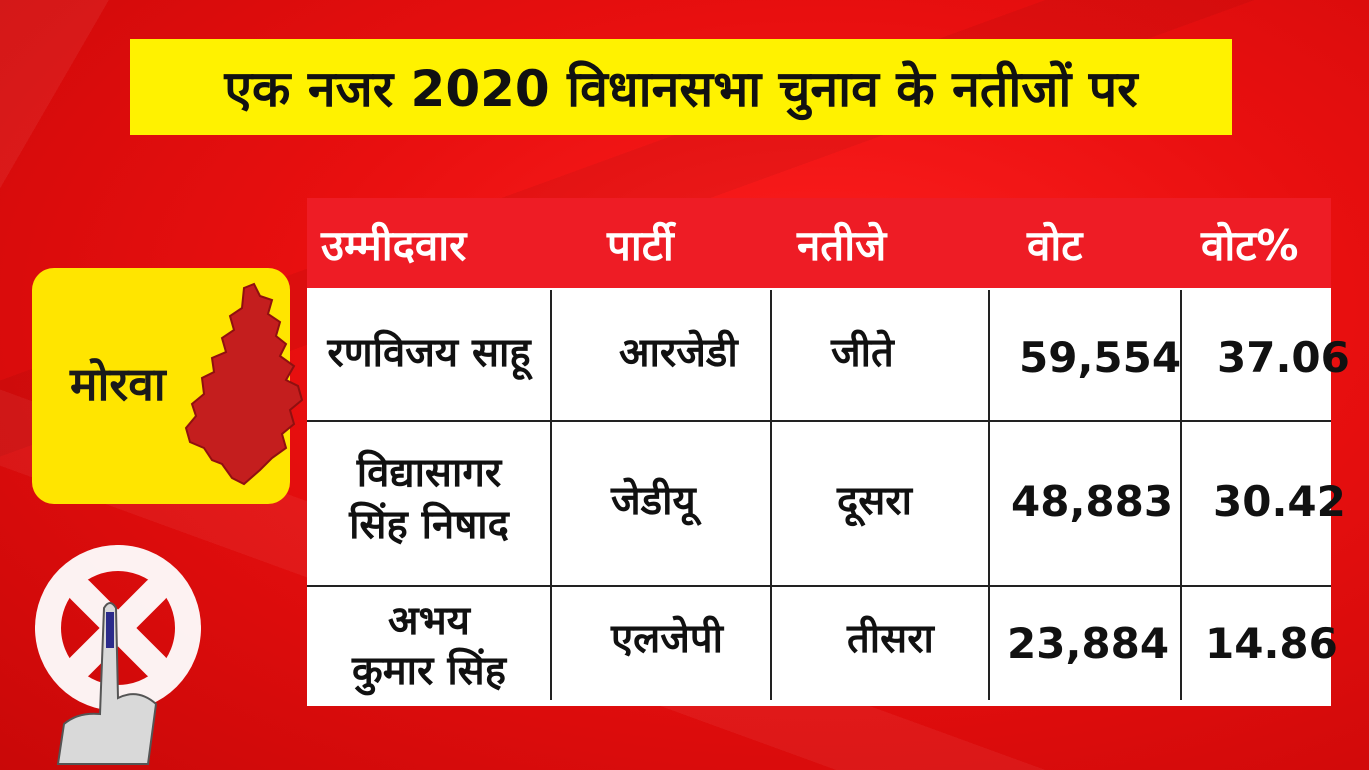  What do you see at coordinates (394, 245) in the screenshot?
I see `header-candidate: उम्मीदवार` at bounding box center [394, 245].